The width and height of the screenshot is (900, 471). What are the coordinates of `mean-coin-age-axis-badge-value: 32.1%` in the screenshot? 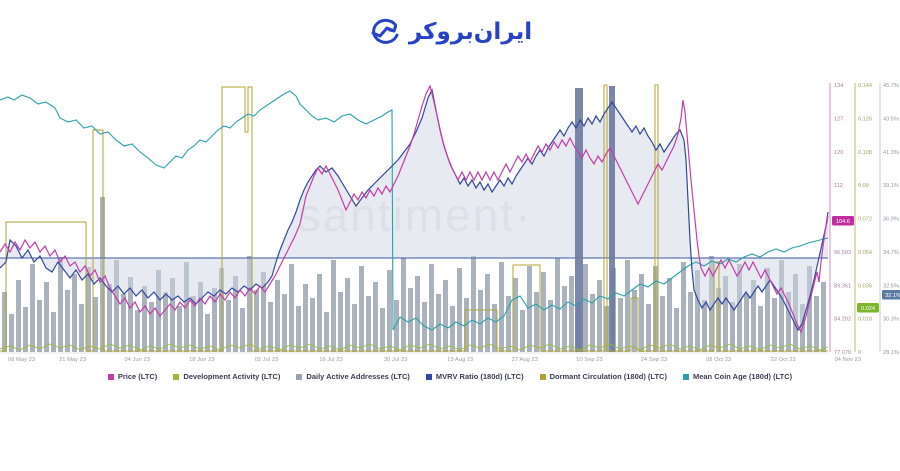 It's located at (892, 296).